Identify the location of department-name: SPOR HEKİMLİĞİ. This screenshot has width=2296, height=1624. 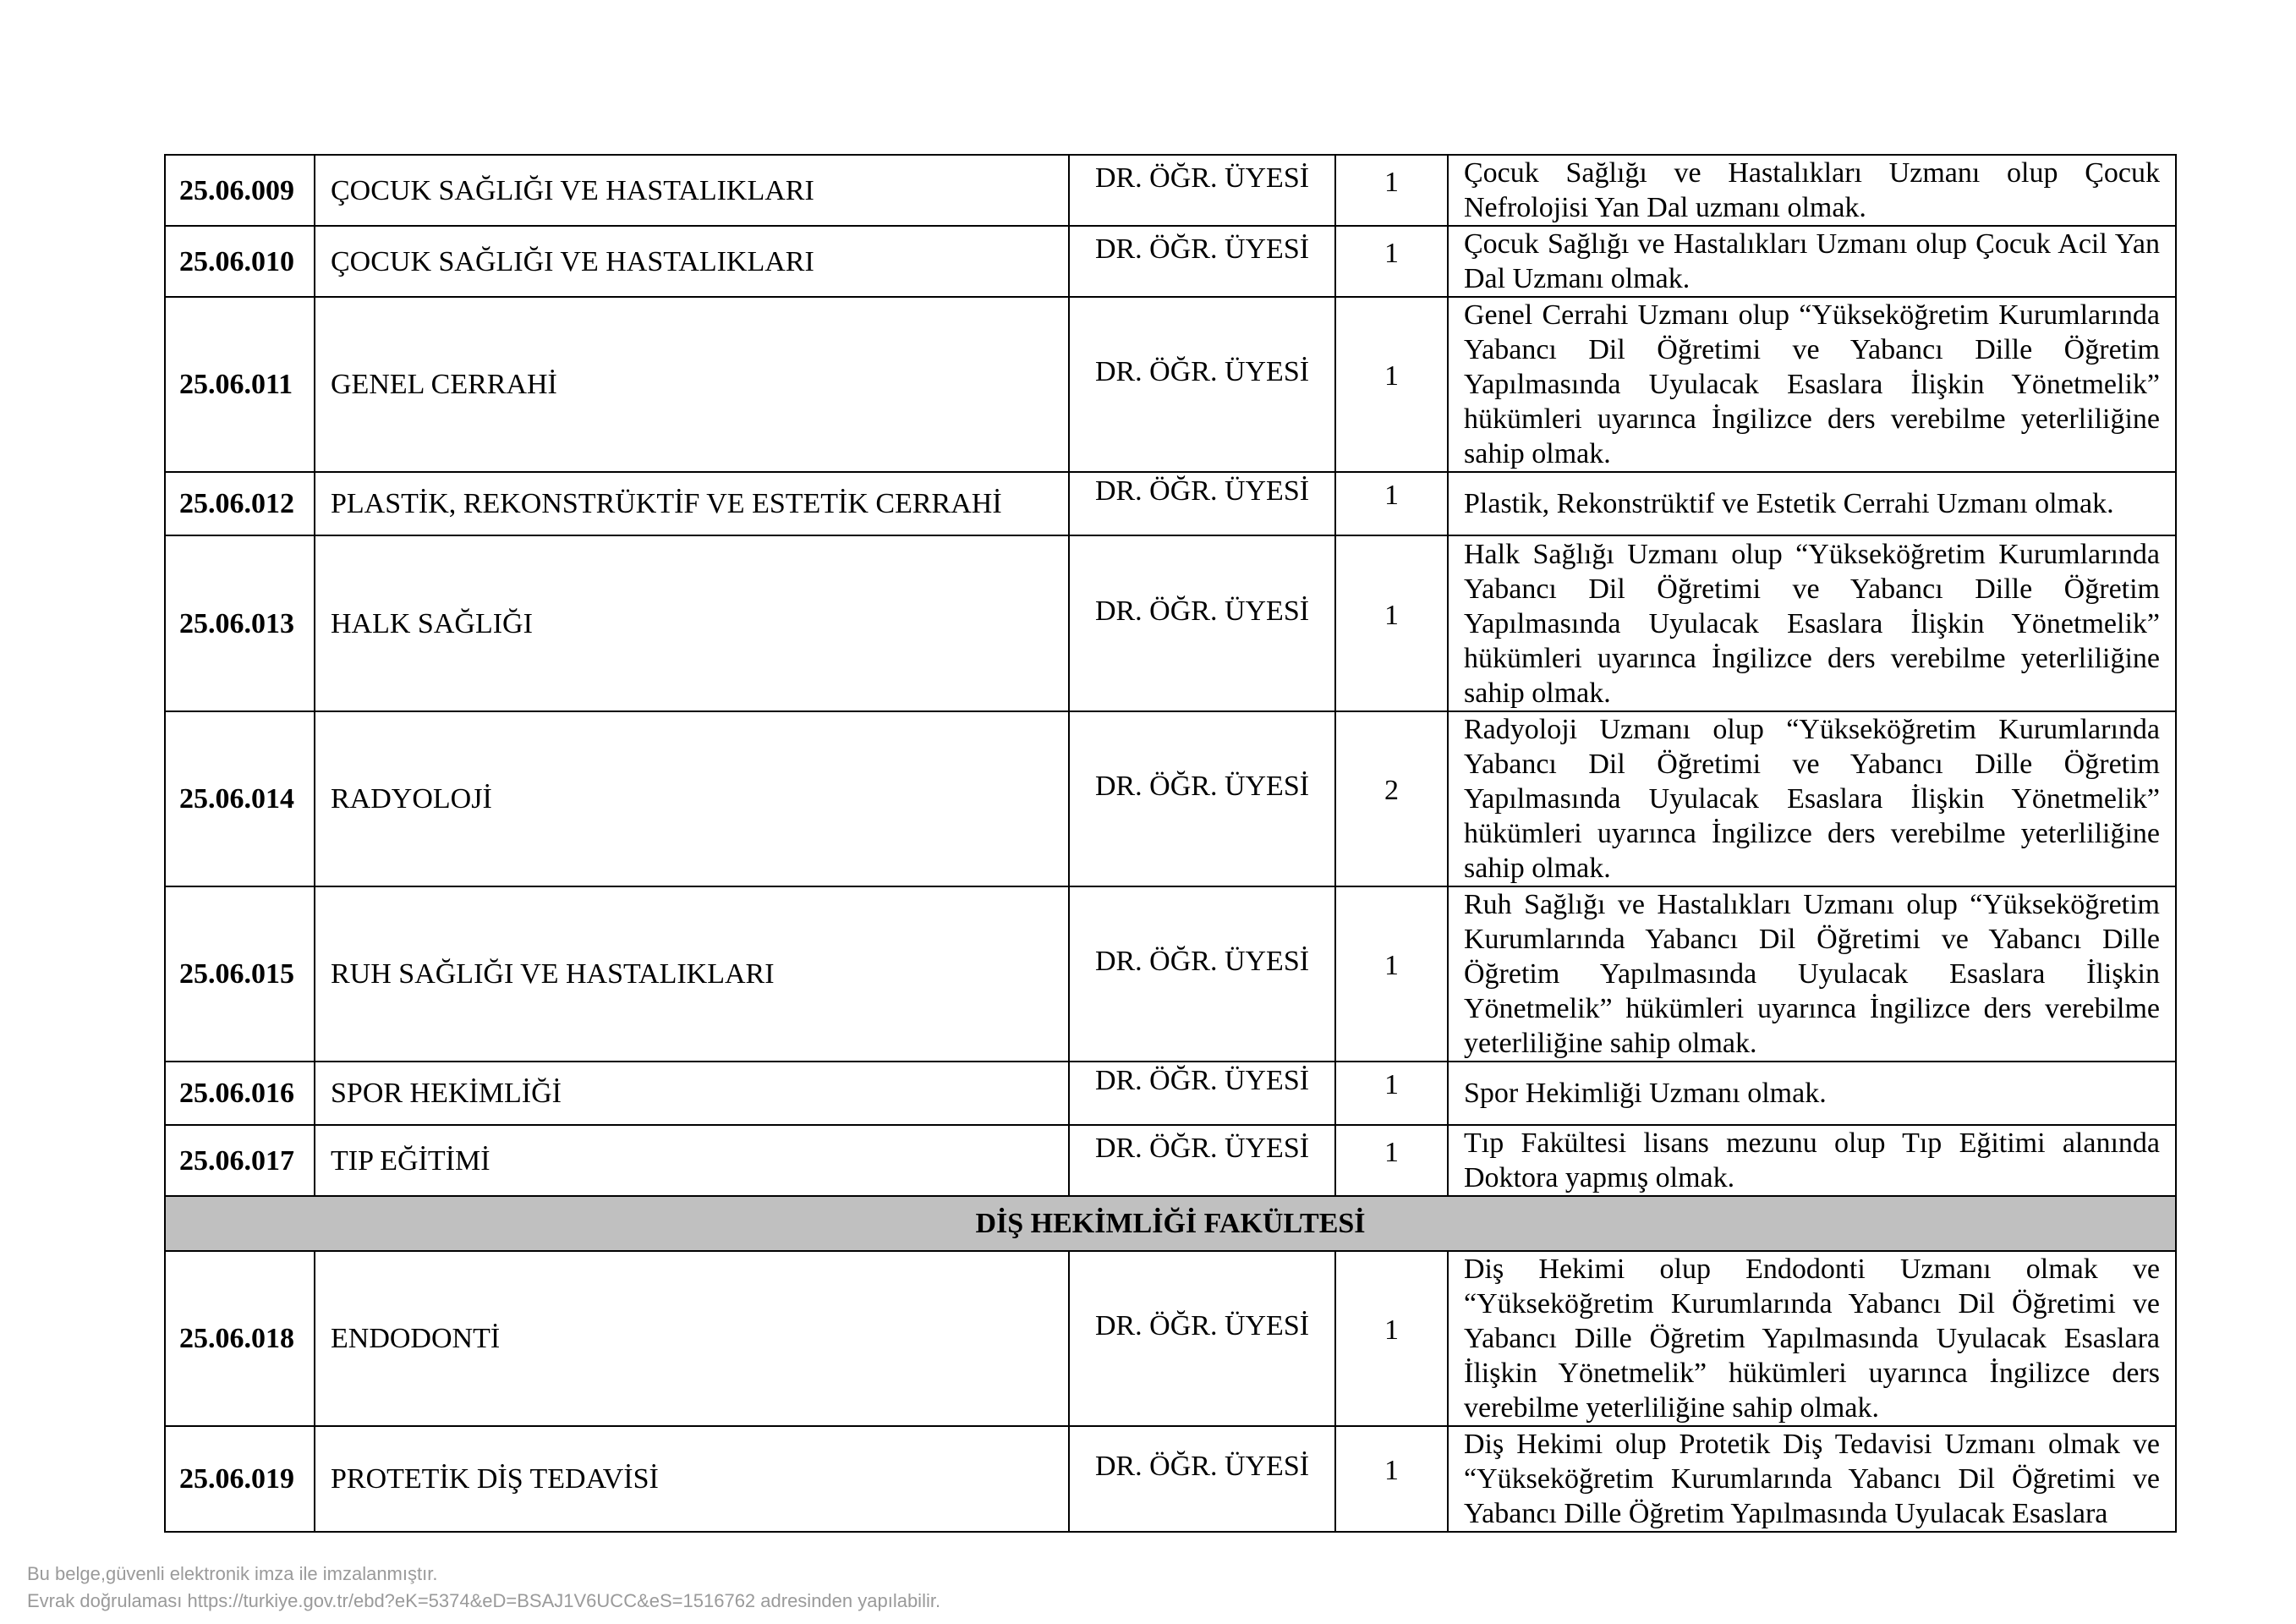
(692, 1094).